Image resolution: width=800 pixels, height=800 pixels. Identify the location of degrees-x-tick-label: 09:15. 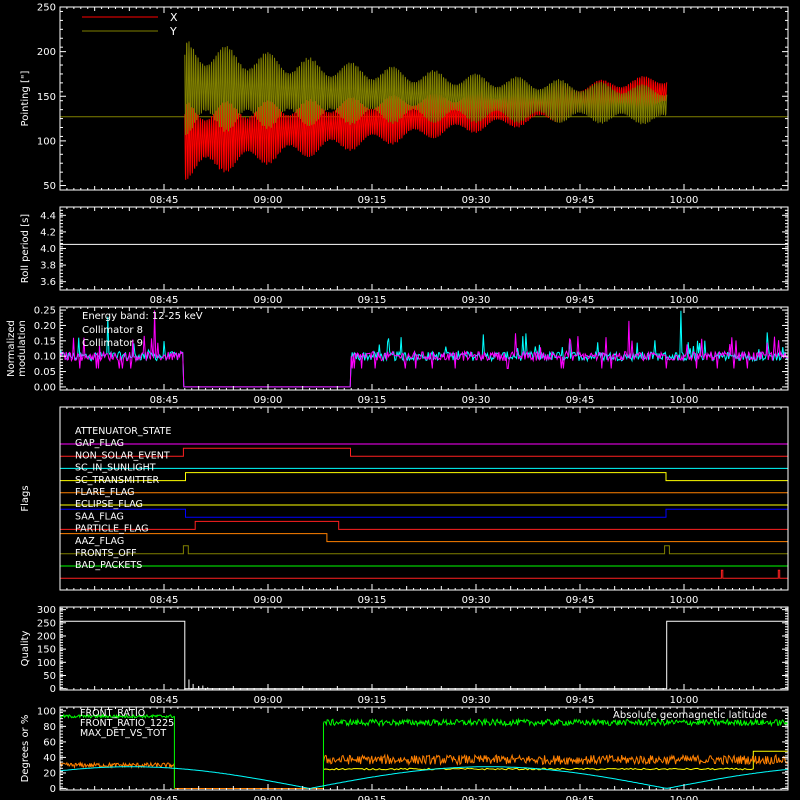
(372, 797).